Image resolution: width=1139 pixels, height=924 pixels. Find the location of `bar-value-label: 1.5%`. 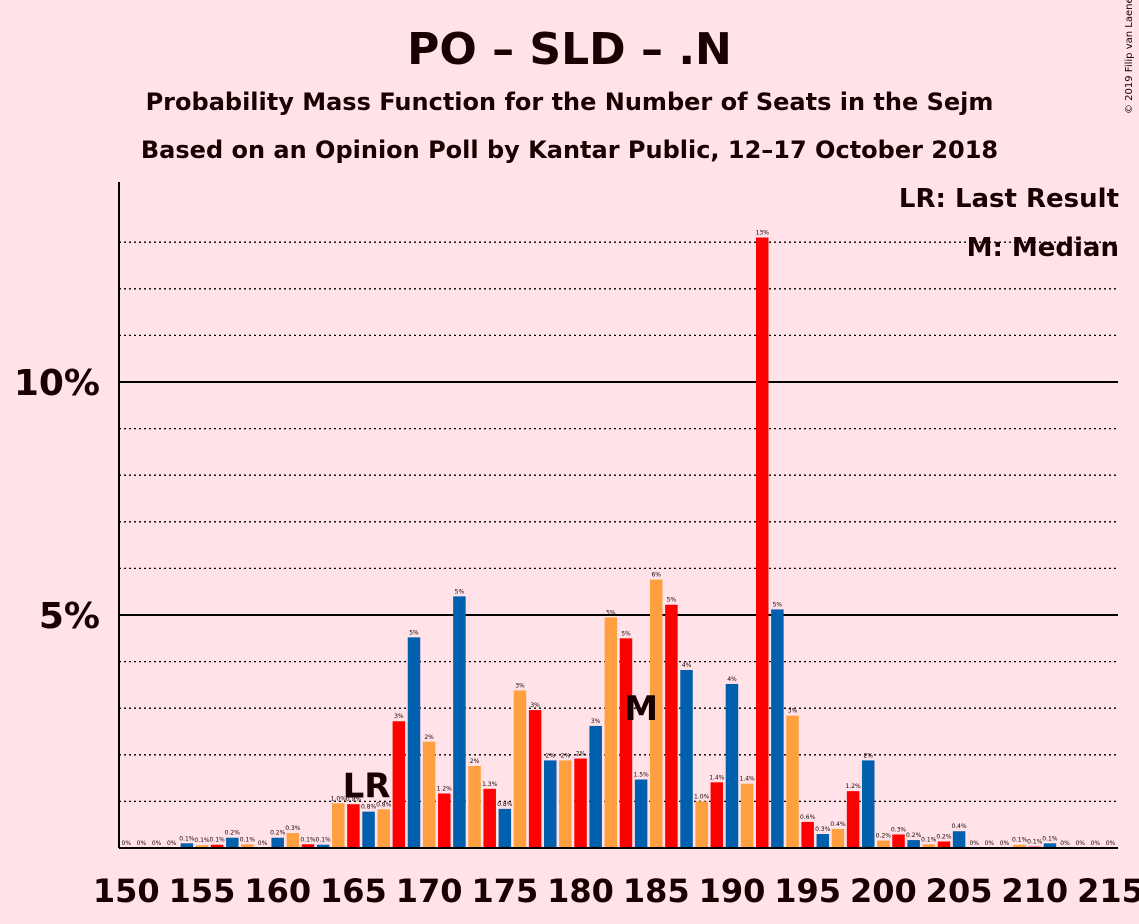

bar-value-label: 1.5% is located at coordinates (641, 774).